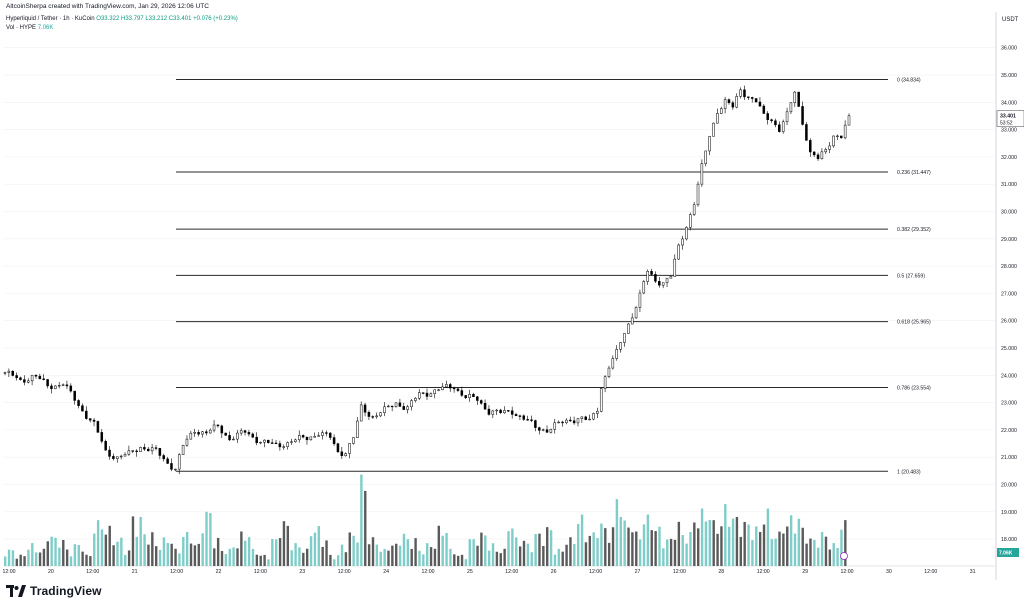  Describe the element at coordinates (1009, 431) in the screenshot. I see `price-tick-label: 22.000` at that location.